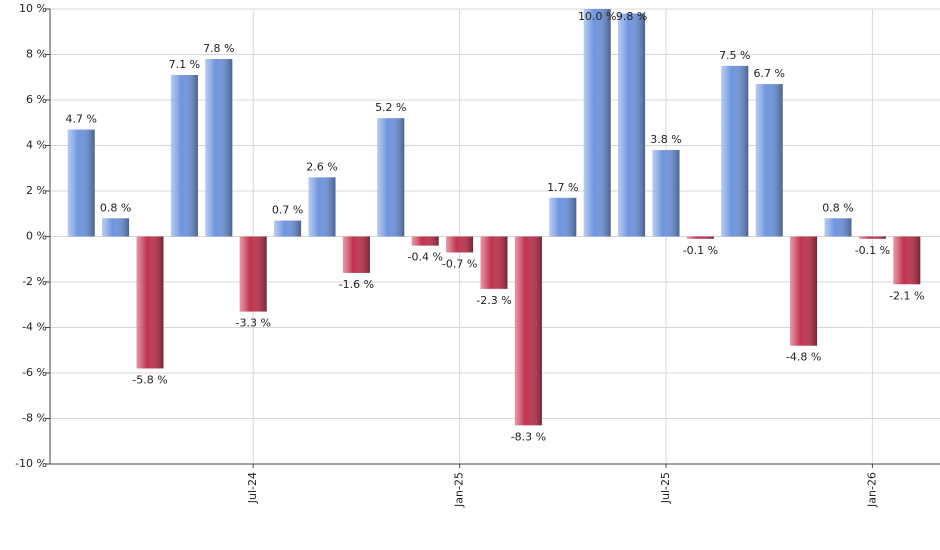 The image size is (940, 550). Describe the element at coordinates (218, 48) in the screenshot. I see `value-label: 7.8 %` at that location.